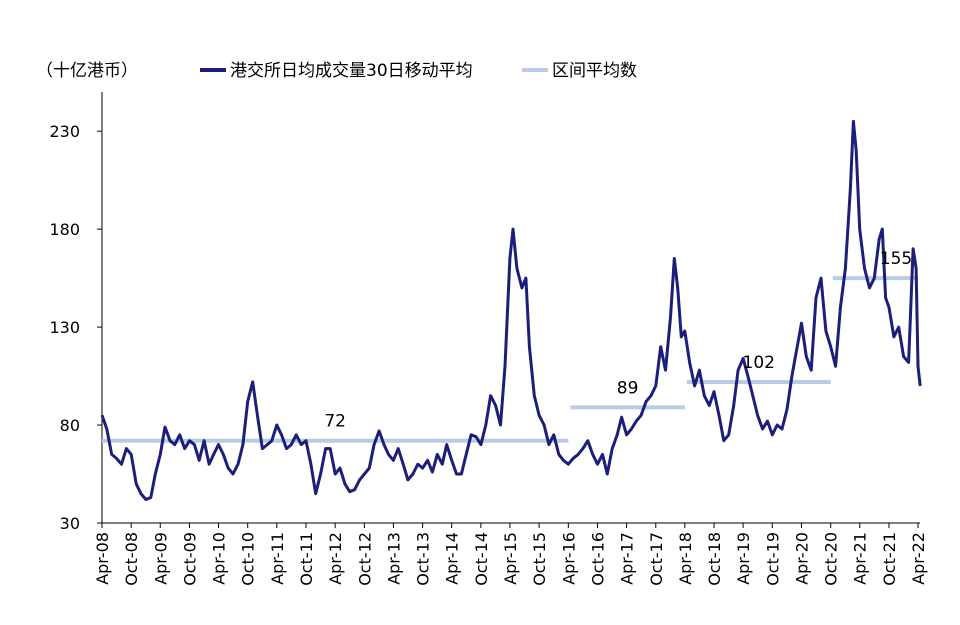 This screenshot has height=625, width=960. I want to click on x-tick-label: Apr-14, so click(452, 558).